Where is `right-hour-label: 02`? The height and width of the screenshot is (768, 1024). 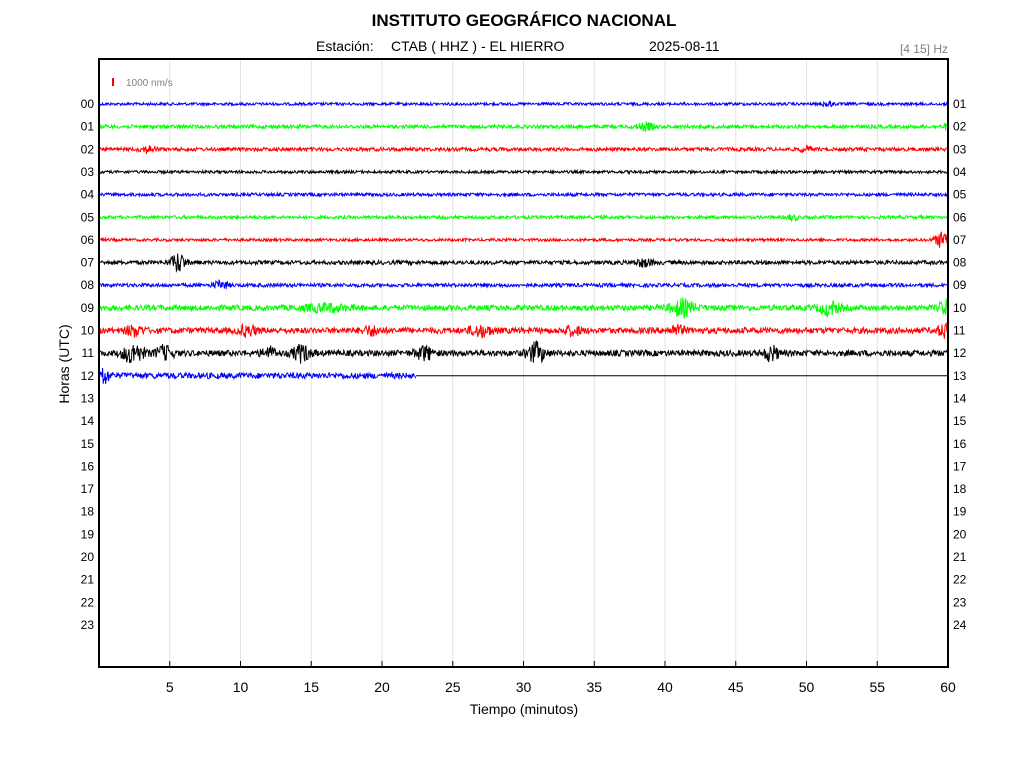 right-hour-label: 02 is located at coordinates (960, 127).